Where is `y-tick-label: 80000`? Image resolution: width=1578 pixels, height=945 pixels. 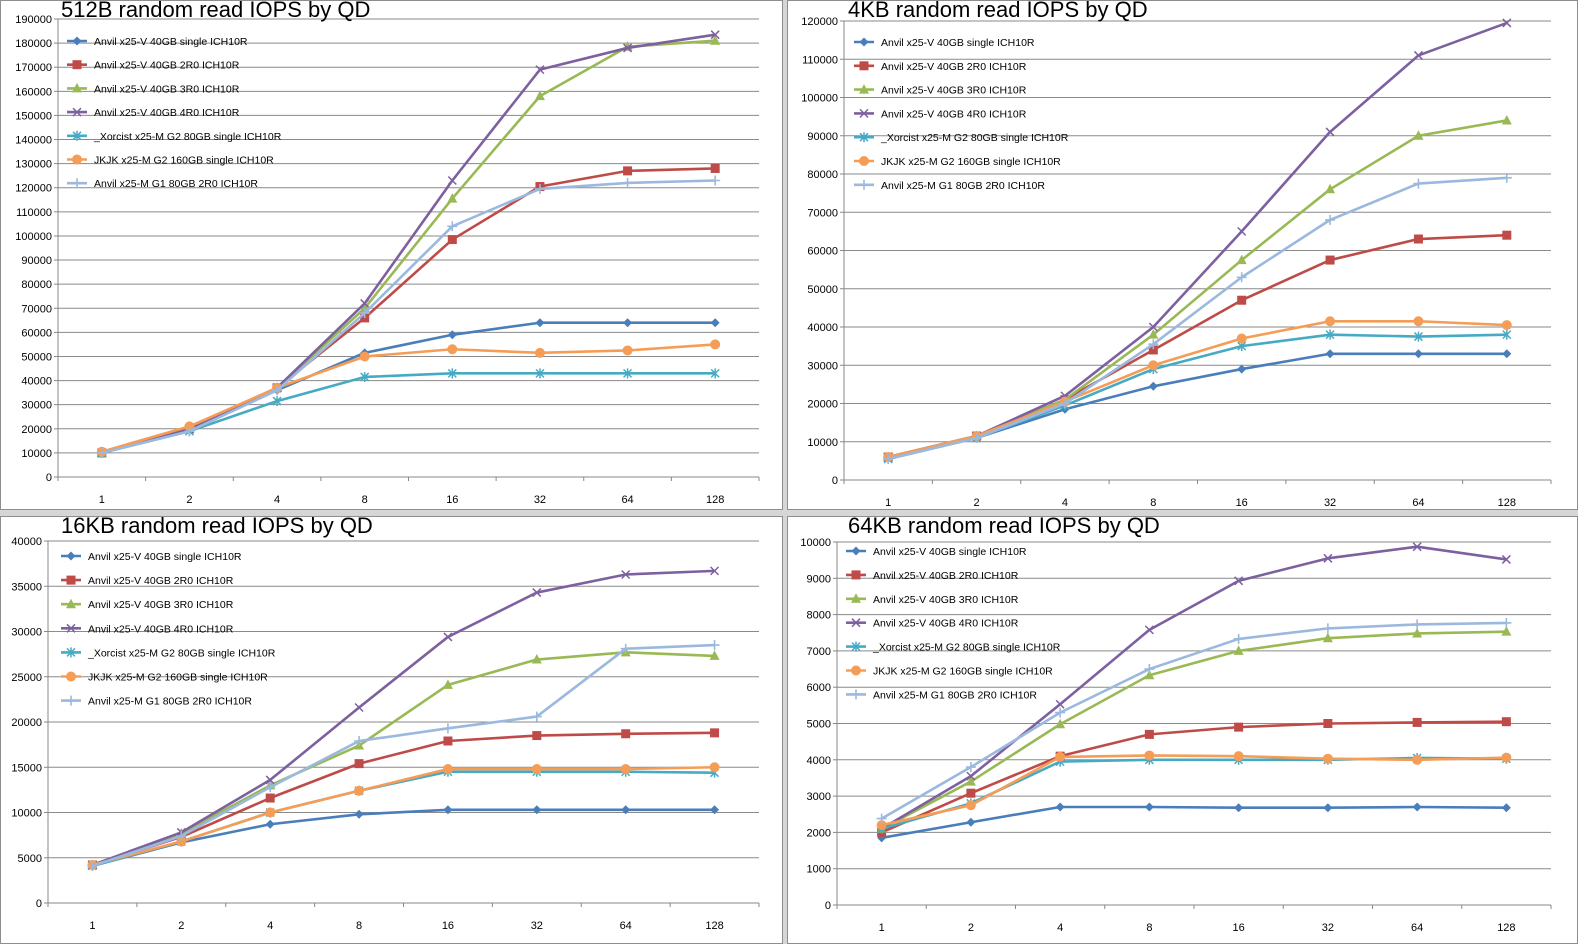
y-tick-label: 80000 is located at coordinates (36, 285).